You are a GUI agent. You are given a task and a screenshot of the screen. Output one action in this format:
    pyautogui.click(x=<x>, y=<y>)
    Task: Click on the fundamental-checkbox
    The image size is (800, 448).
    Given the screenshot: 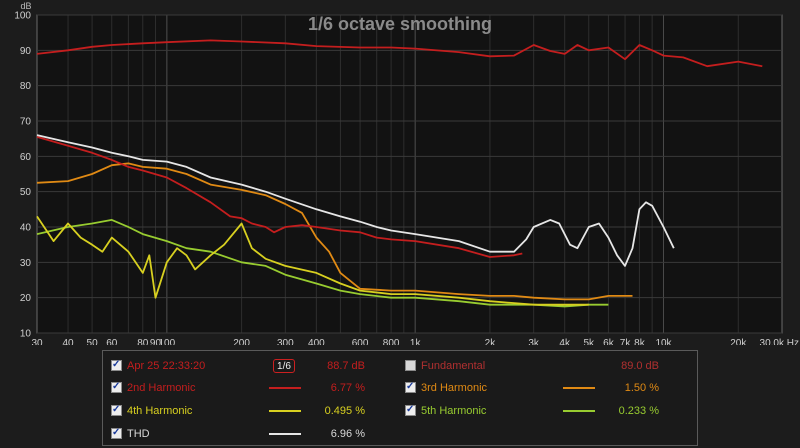 What is the action you would take?
    pyautogui.click(x=410, y=365)
    